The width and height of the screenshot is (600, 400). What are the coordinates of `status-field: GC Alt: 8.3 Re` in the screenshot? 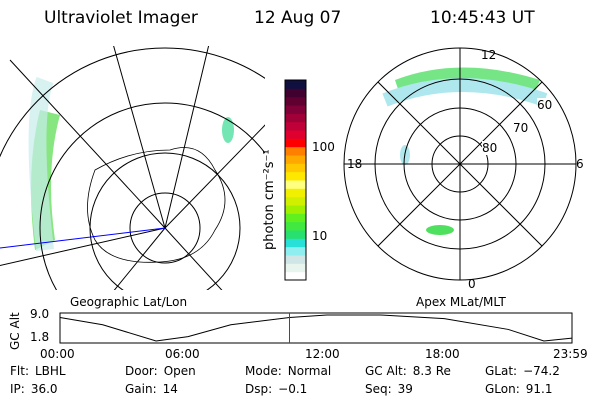 It's located at (408, 371).